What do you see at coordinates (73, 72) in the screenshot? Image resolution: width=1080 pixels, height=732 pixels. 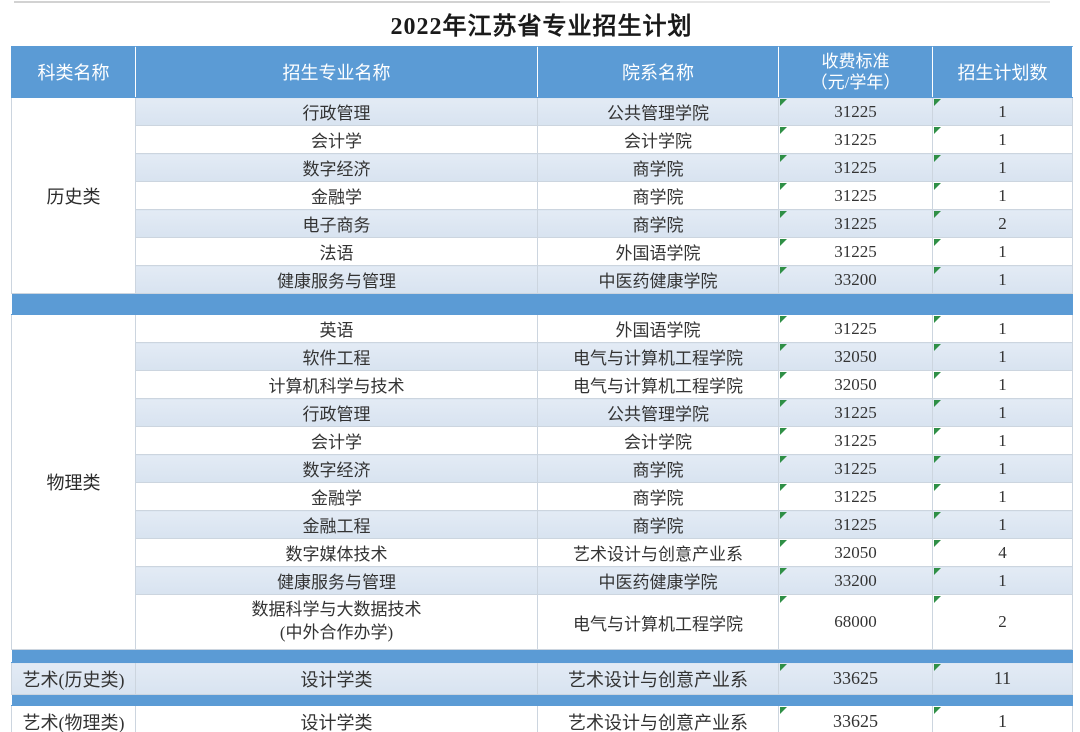 I see `header-category: 科类名称` at bounding box center [73, 72].